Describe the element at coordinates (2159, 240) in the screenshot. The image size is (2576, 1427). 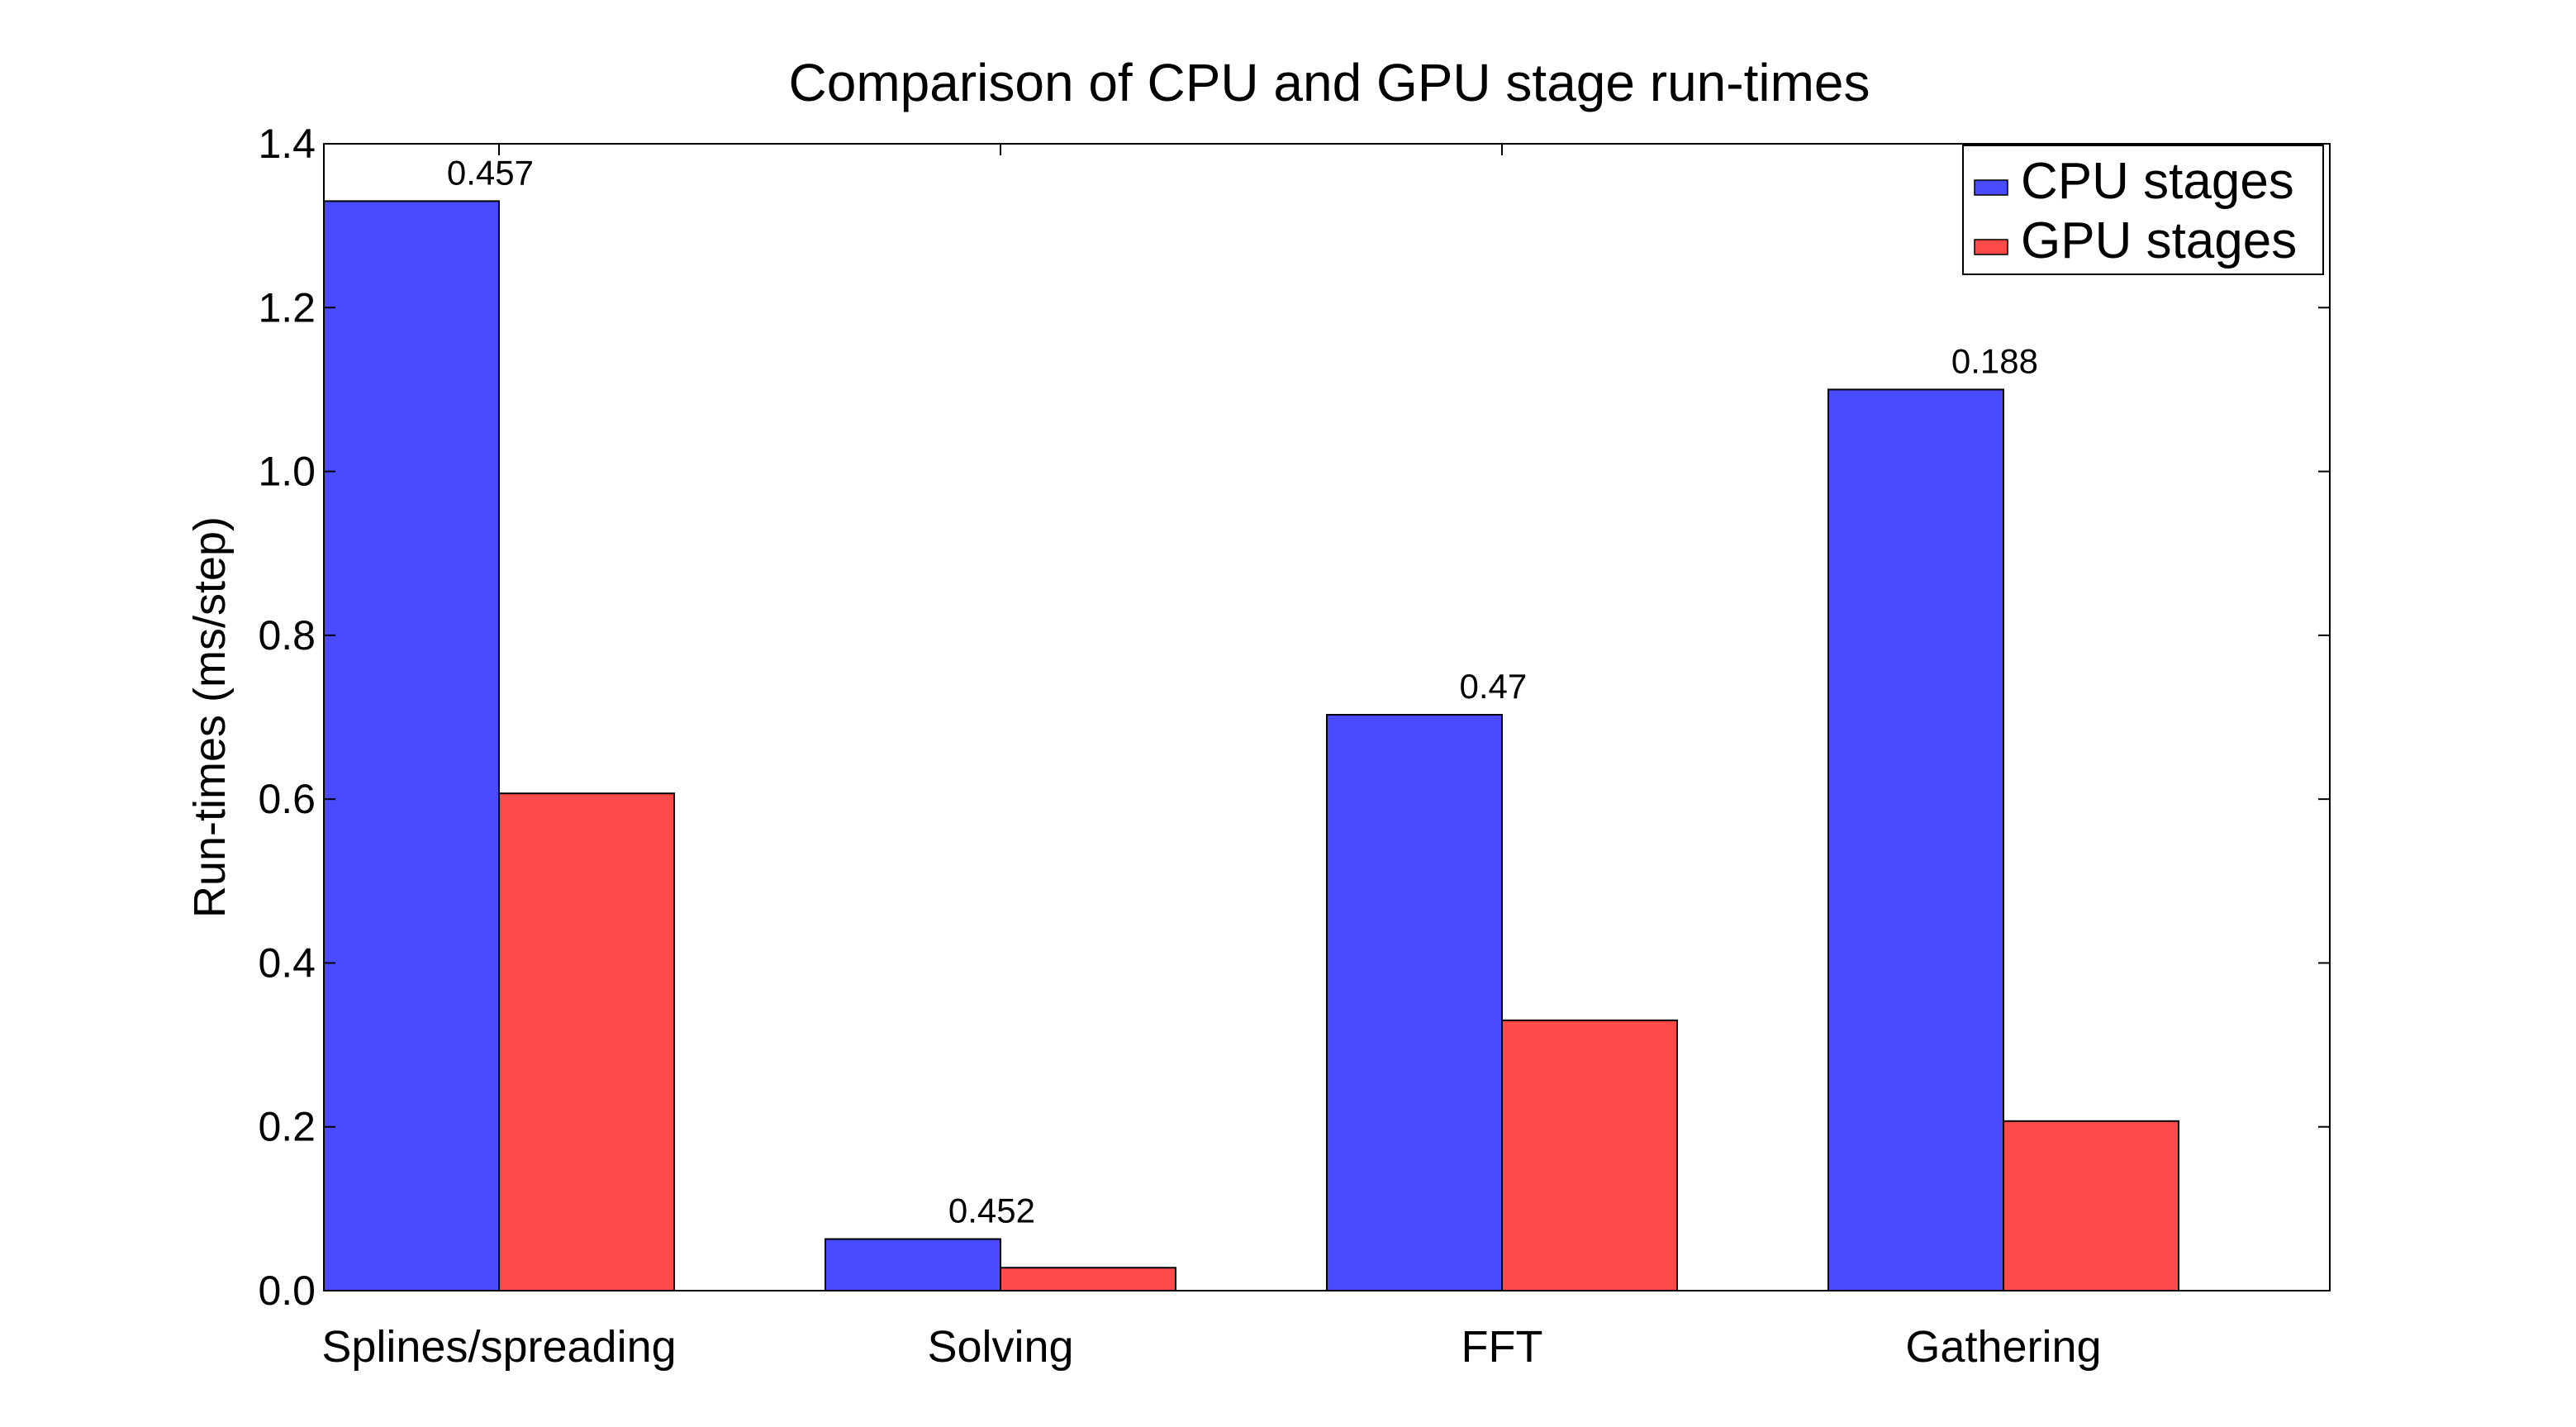
I see `legend-label: GPU stages` at that location.